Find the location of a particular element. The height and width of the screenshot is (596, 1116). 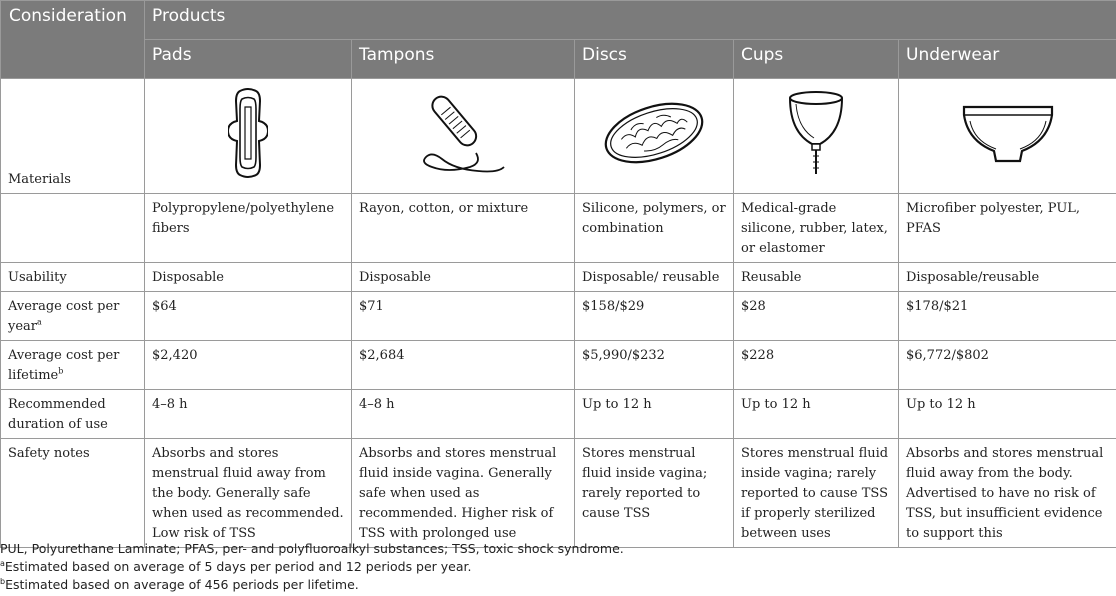

pads-cost-year: $64 is located at coordinates (248, 316).